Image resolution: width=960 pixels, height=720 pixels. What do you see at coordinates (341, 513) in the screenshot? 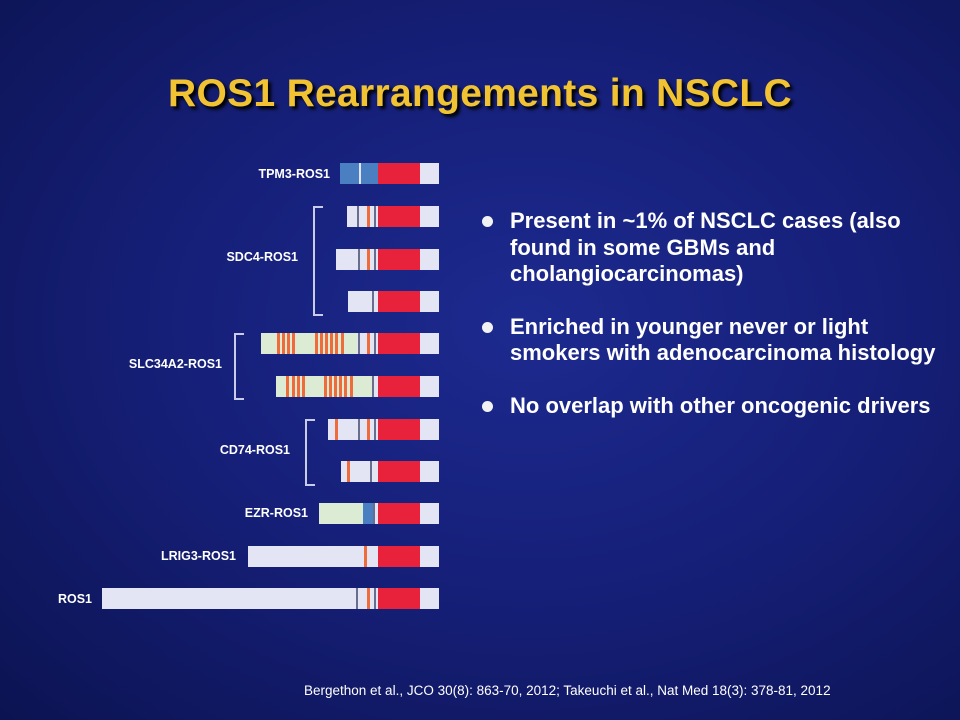
I see `ezr-partner-domain` at bounding box center [341, 513].